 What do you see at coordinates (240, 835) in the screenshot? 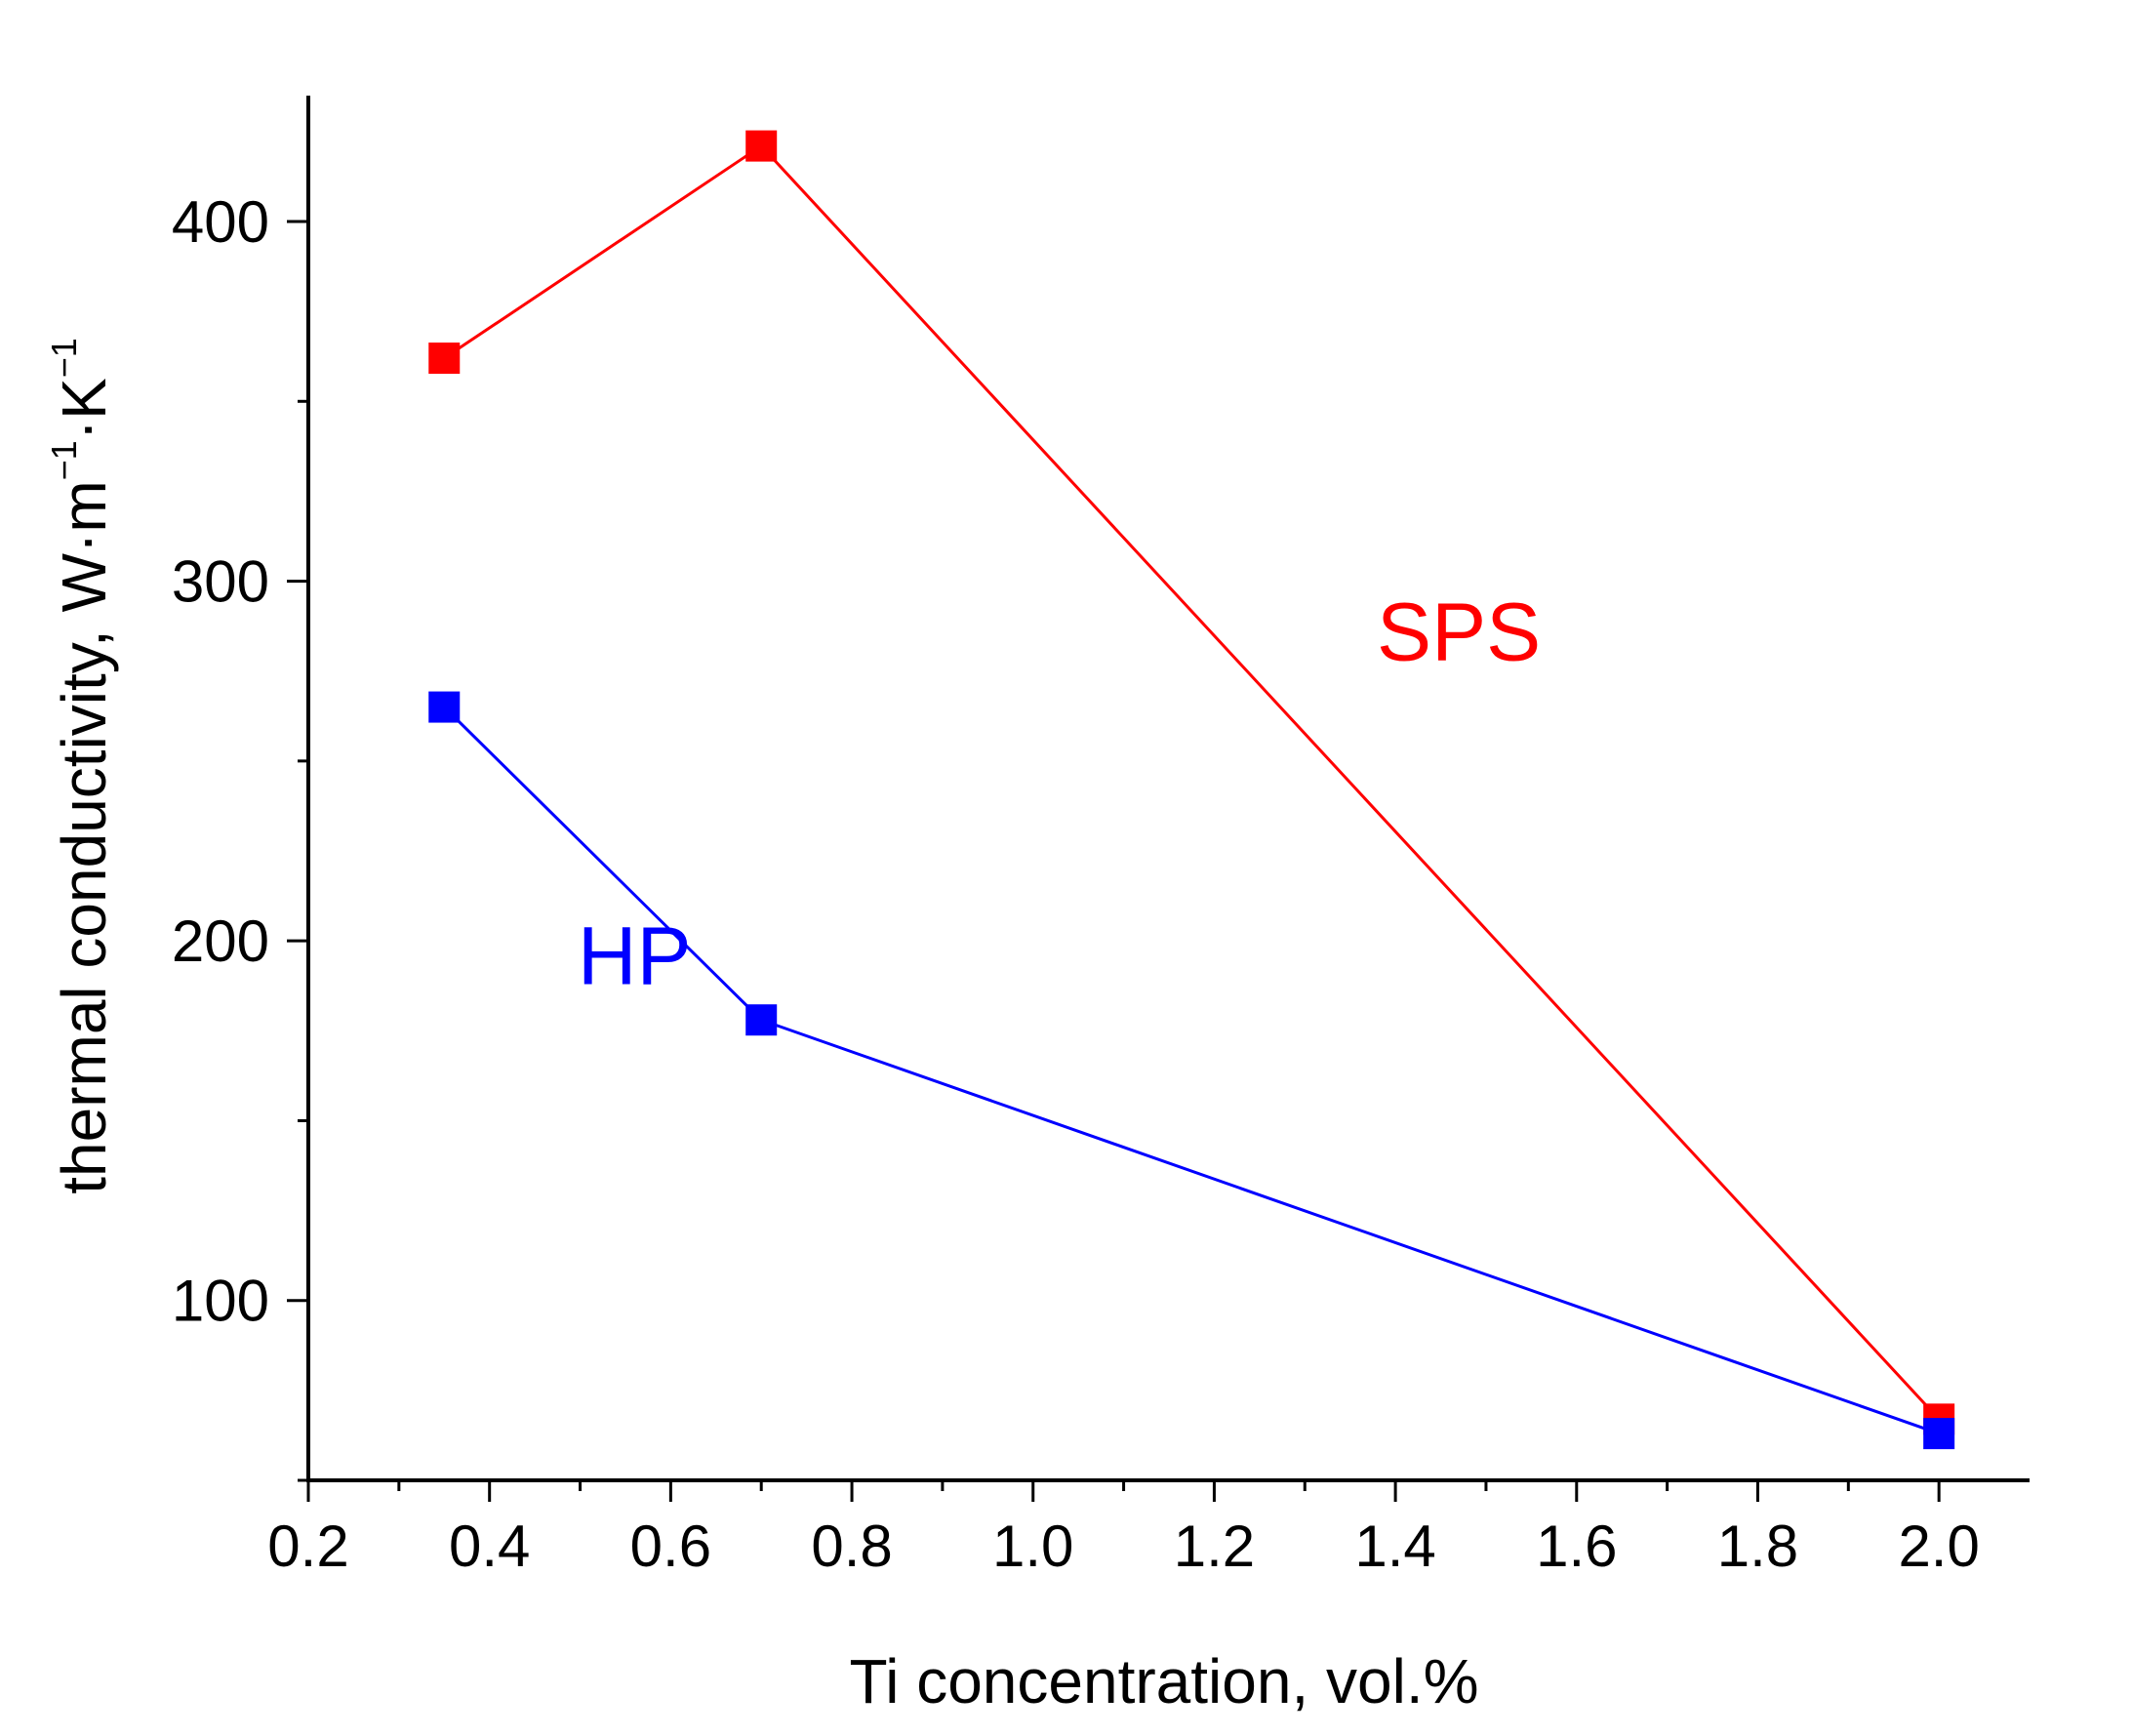
I see `y-axis-ticks: 100 200 300 400` at bounding box center [240, 835].